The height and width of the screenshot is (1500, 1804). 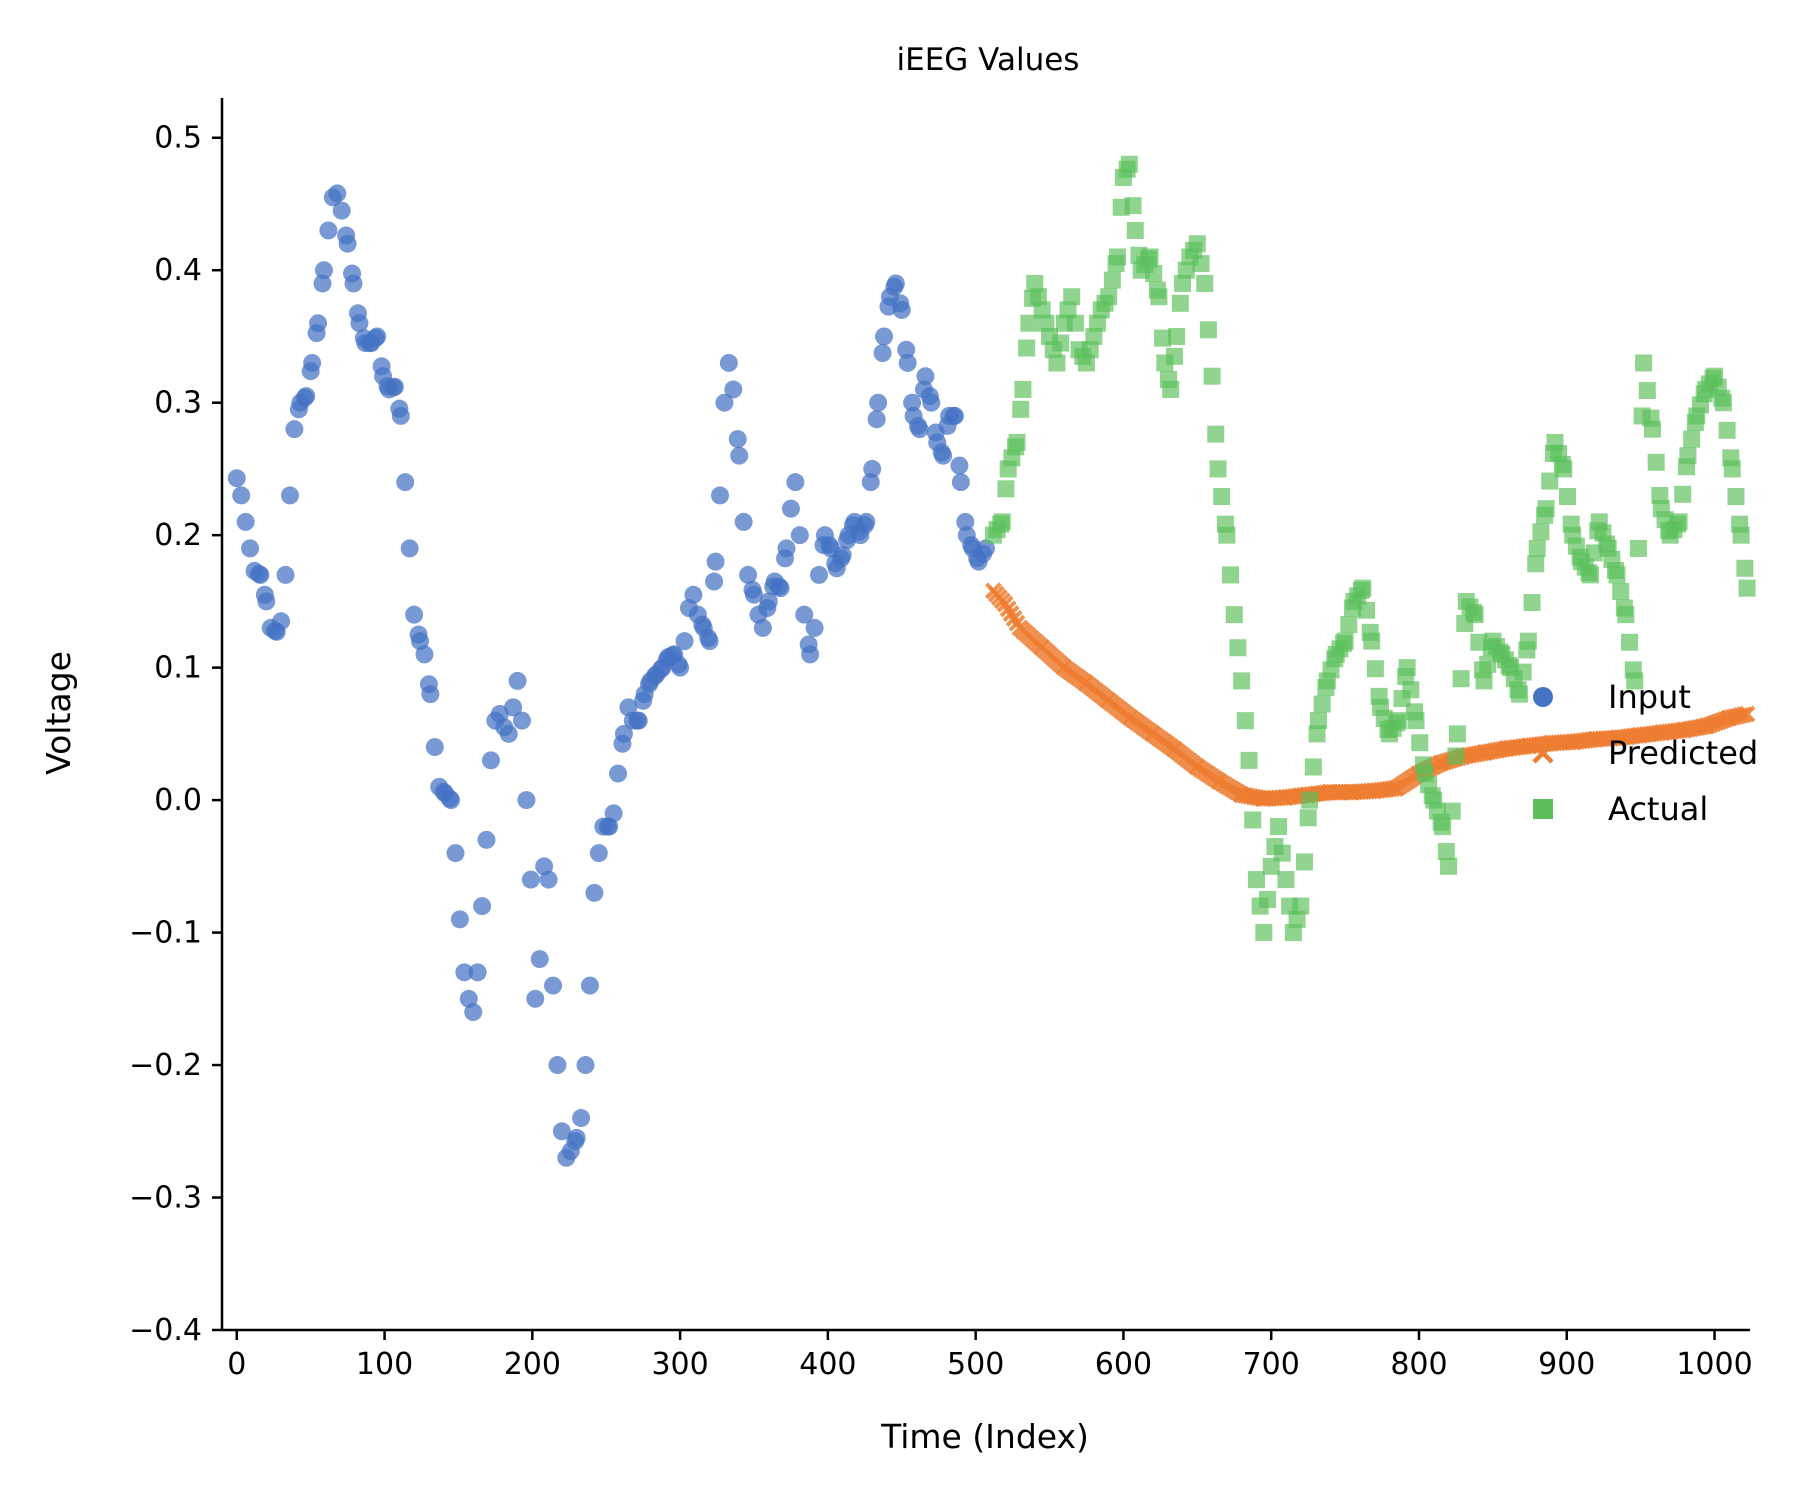 I want to click on x-tick-label: 400, so click(x=827, y=1364).